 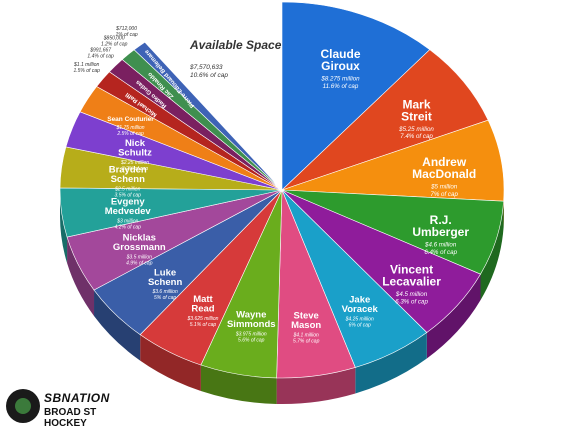 What do you see at coordinates (340, 54) in the screenshot?
I see `slice-name: Claude` at bounding box center [340, 54].